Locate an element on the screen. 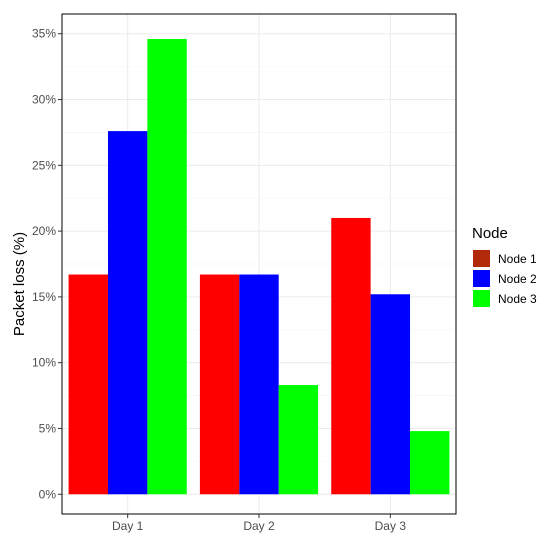  y-tick-label: 35% is located at coordinates (44, 34).